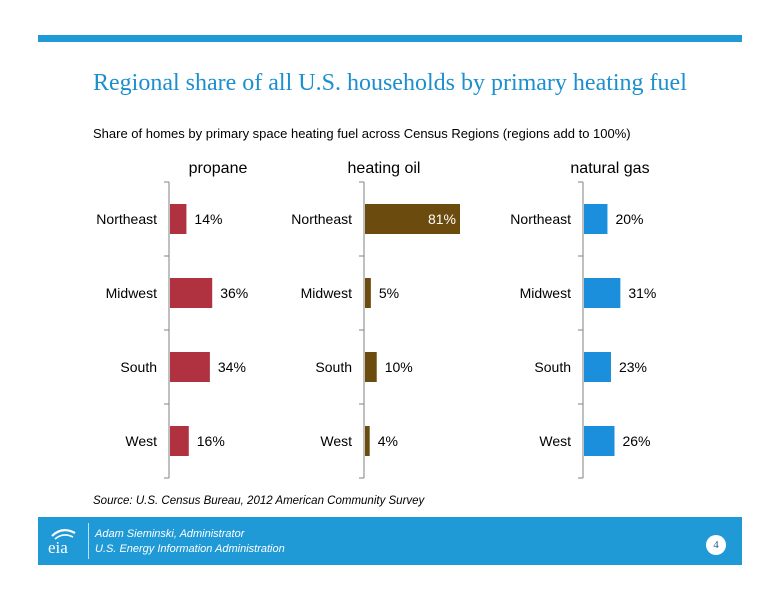 The width and height of the screenshot is (776, 600). I want to click on category-label-natural-gas: South, so click(552, 367).